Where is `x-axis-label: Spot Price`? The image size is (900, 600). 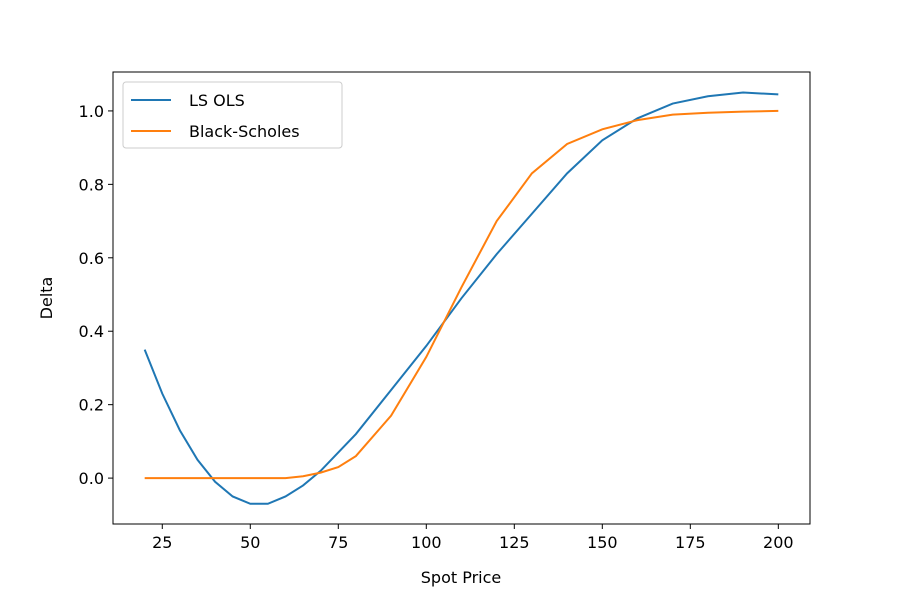
x-axis-label: Spot Price is located at coordinates (461, 577).